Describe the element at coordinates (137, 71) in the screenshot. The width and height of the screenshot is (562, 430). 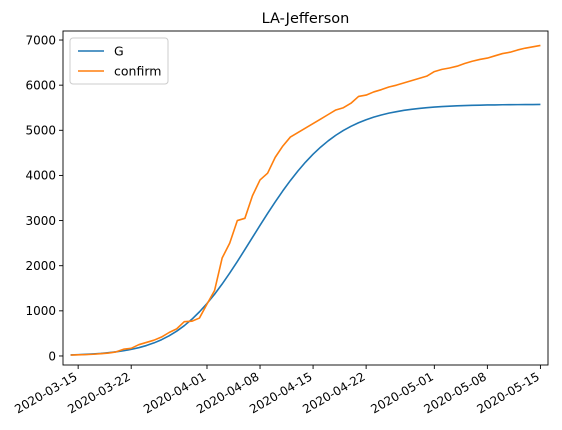
I see `legend-label-confirm: confirm` at that location.